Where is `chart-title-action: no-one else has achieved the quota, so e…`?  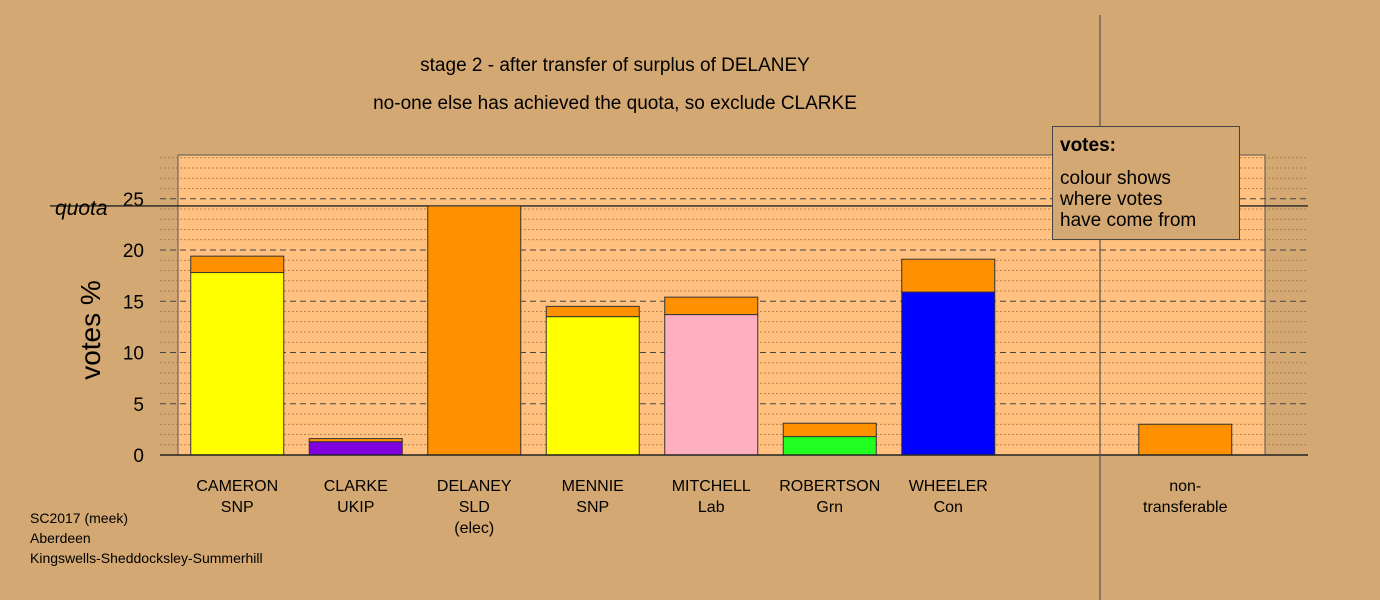
chart-title-action: no-one else has achieved the quota, so e… is located at coordinates (615, 103).